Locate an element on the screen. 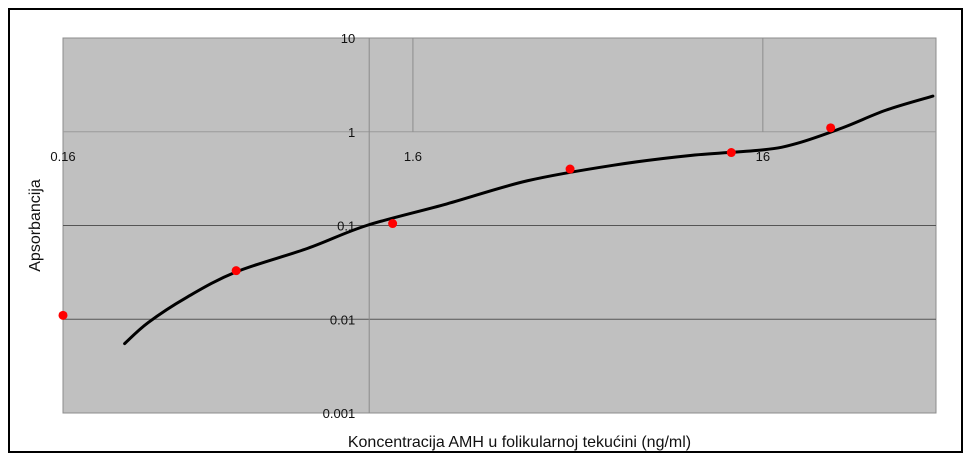  x-tick-label: 0.16 is located at coordinates (62, 156).